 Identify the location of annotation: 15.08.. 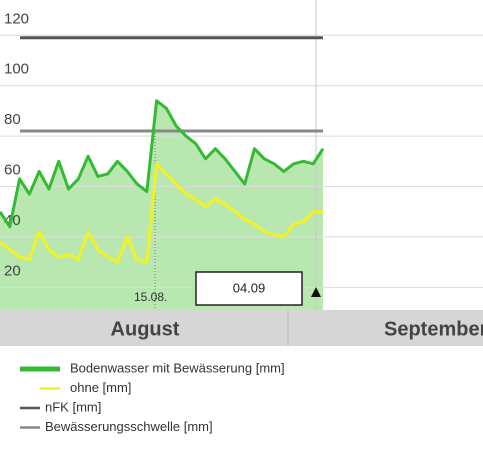
(150, 297).